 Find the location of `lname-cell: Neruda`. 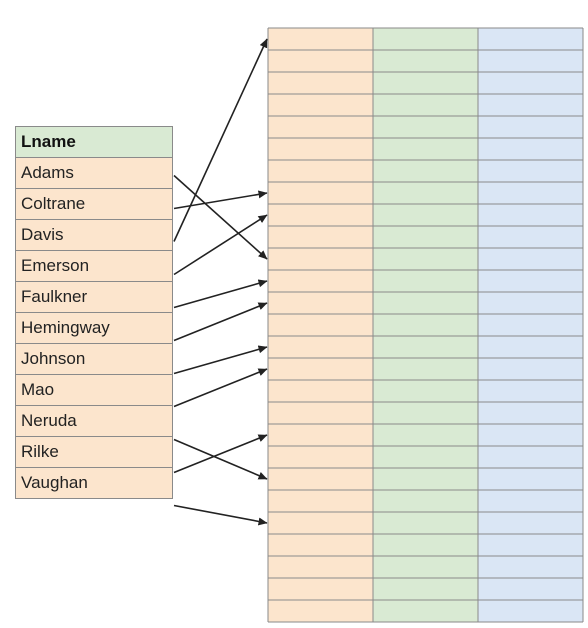

lname-cell: Neruda is located at coordinates (94, 421).